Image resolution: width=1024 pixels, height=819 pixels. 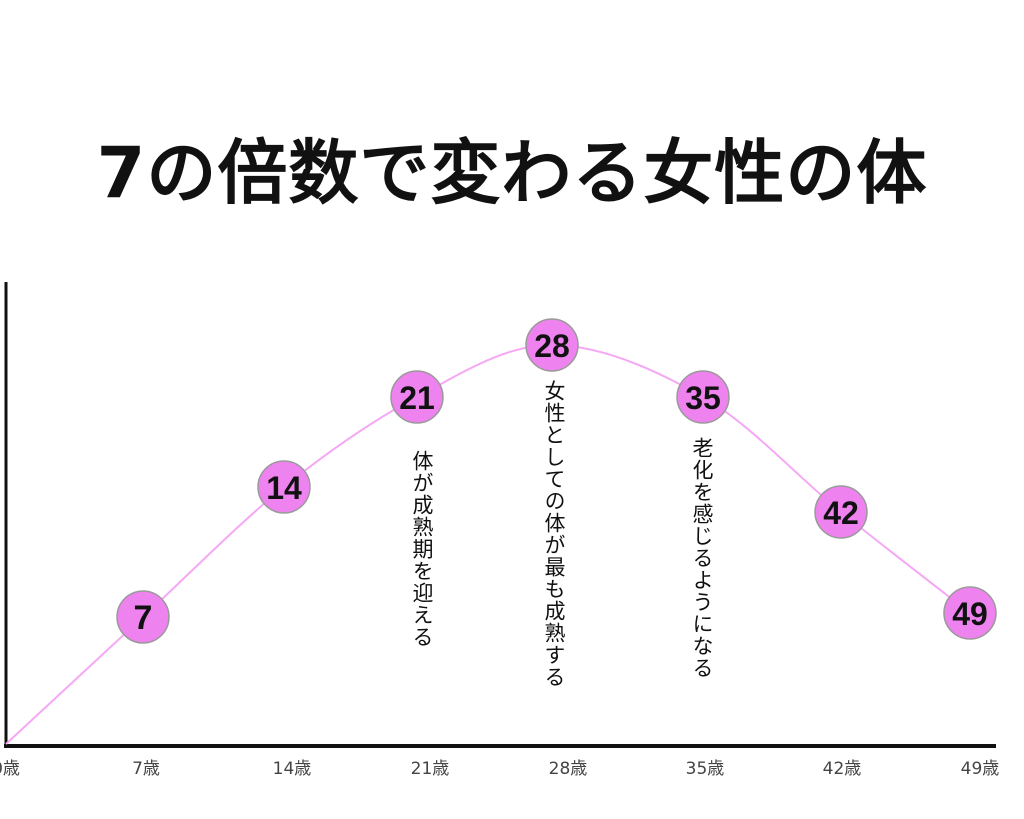 What do you see at coordinates (10, 769) in the screenshot?
I see `x-tick-label: 0歳` at bounding box center [10, 769].